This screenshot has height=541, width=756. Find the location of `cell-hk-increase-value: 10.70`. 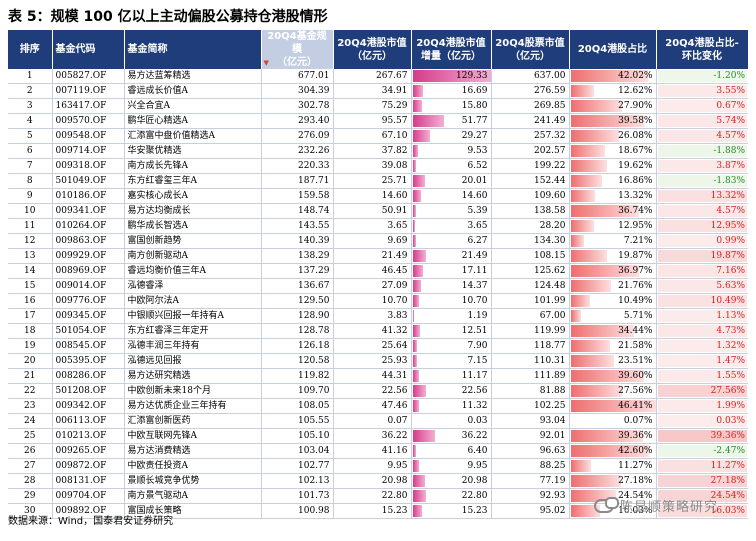

cell-hk-increase-value: 10.70 is located at coordinates (474, 301).